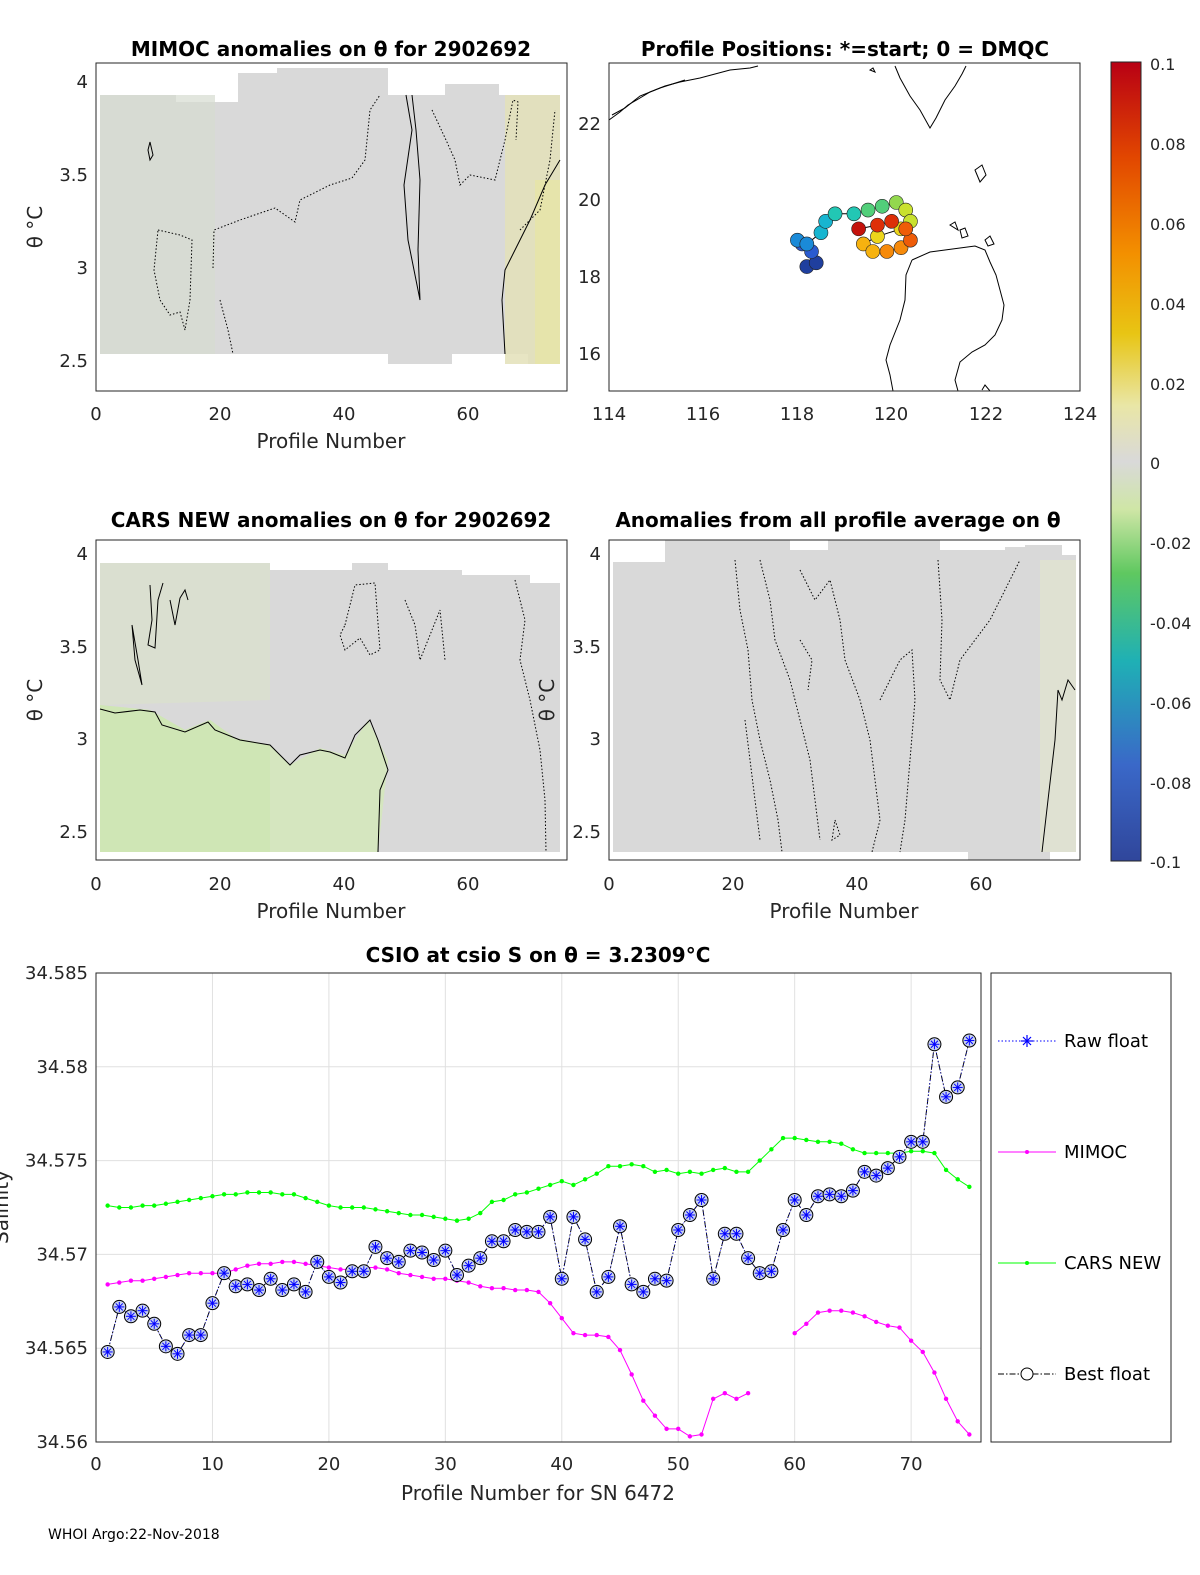  Describe the element at coordinates (62, 1067) in the screenshot. I see `salinity-ytick-label: 34.58` at that location.